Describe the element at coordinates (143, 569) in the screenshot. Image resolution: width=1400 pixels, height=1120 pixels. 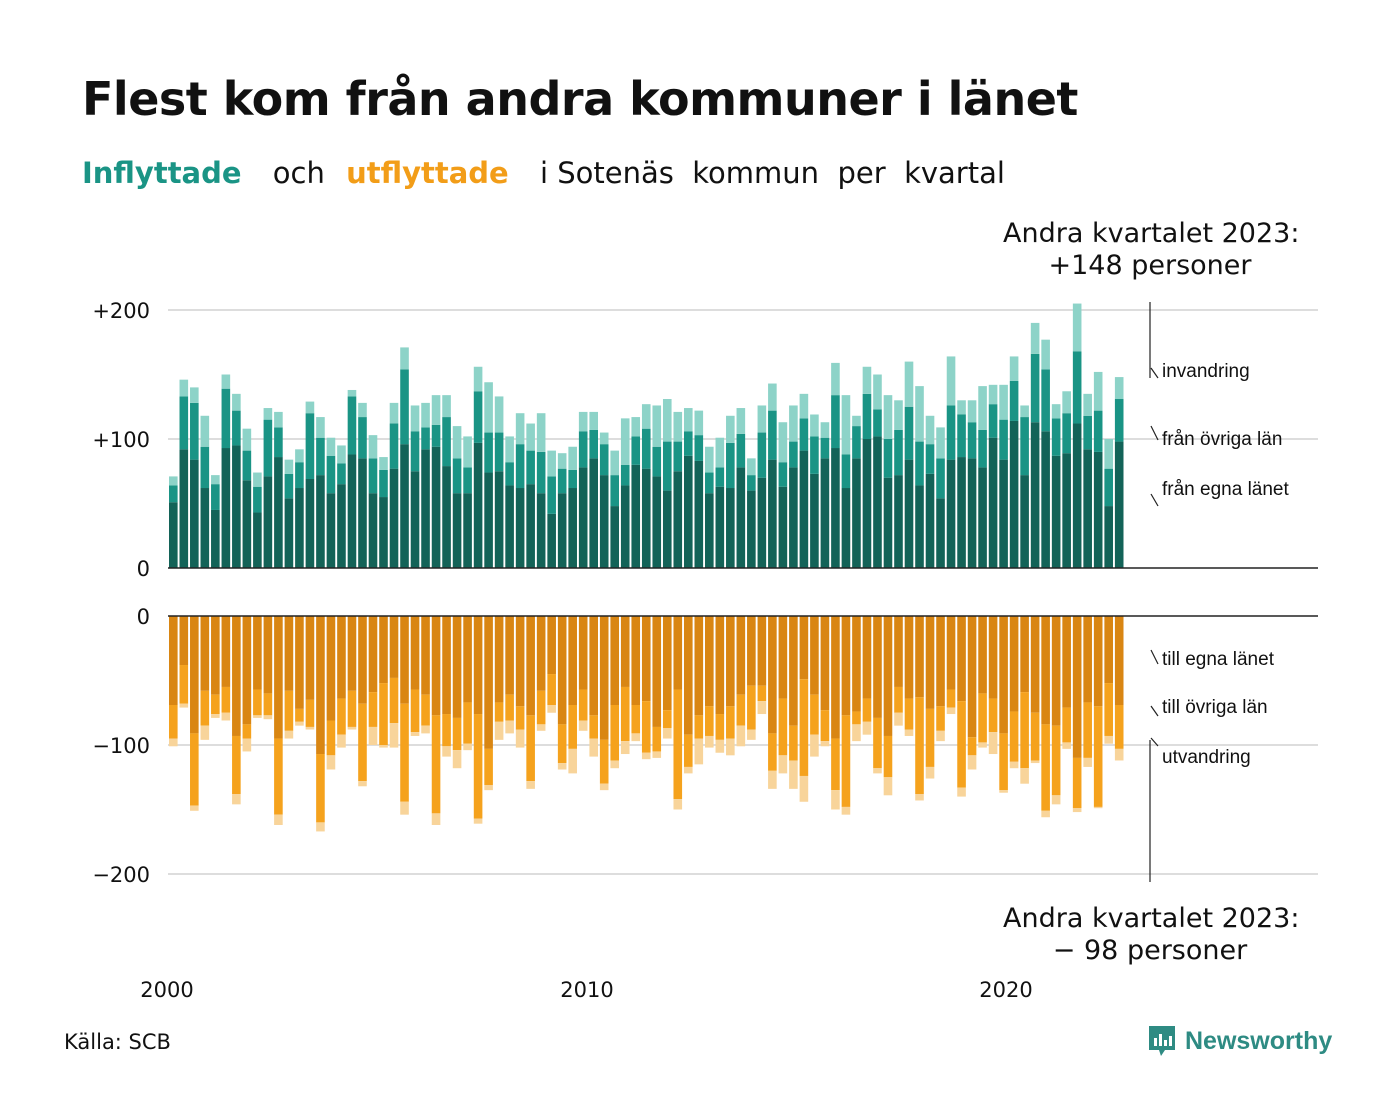
I see `top-y-tick-label: 0` at that location.